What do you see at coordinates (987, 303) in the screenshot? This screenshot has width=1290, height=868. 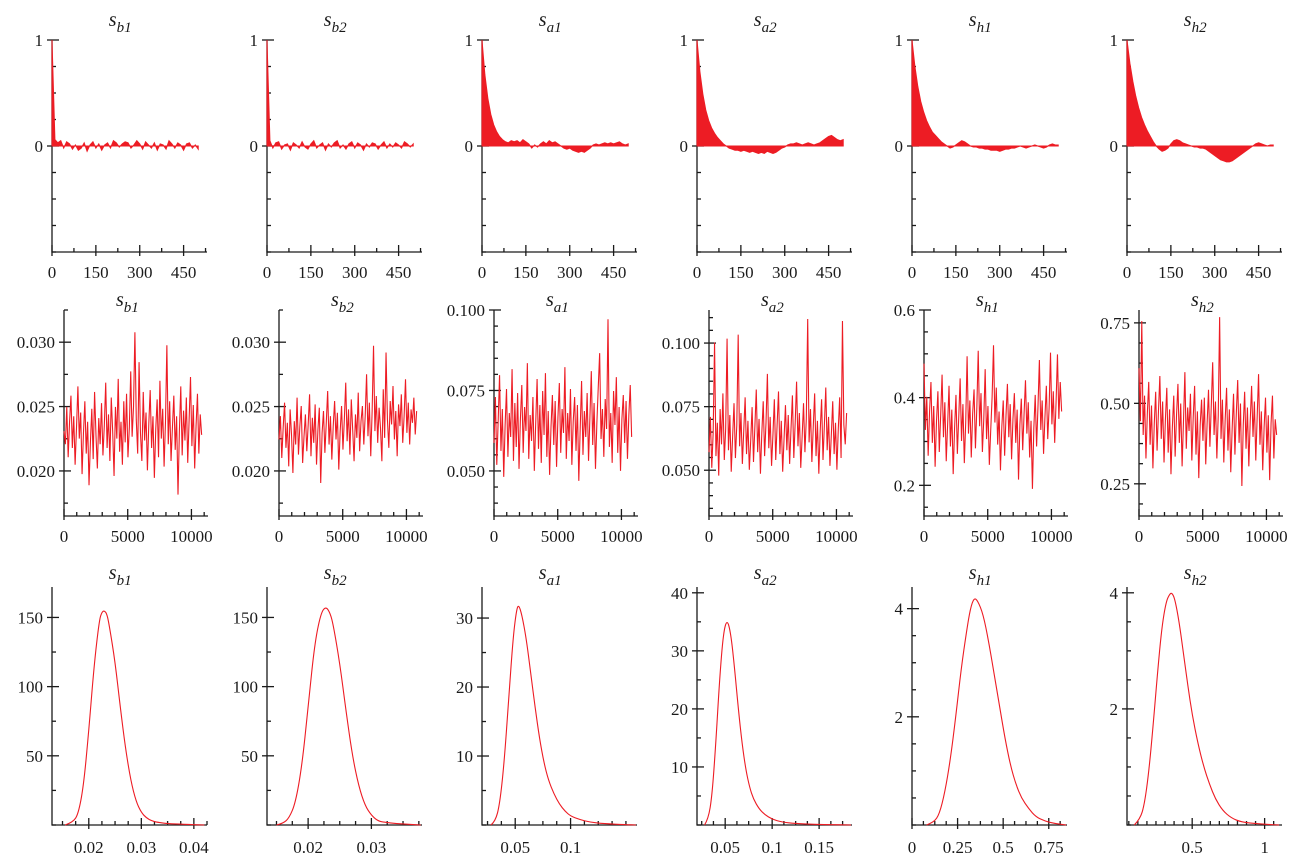 I see `plot-title: sh1` at bounding box center [987, 303].